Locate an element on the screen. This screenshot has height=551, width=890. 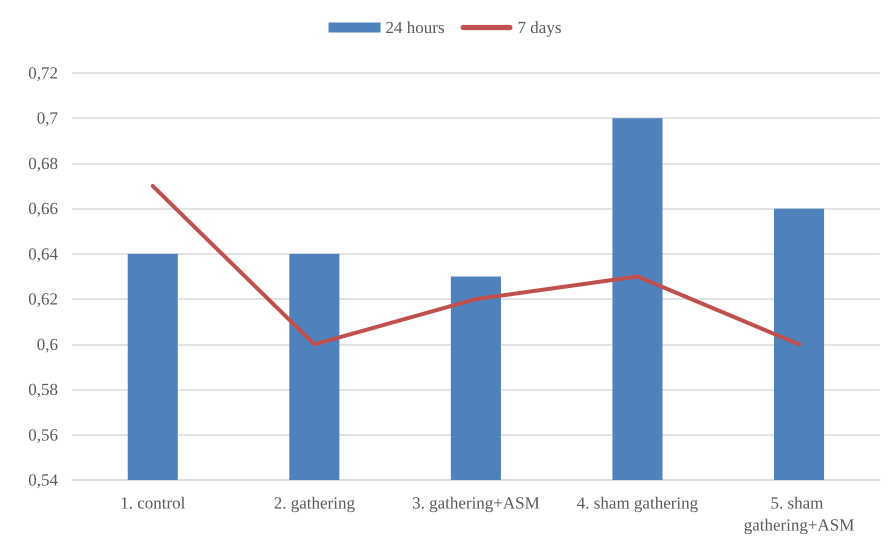
y-tick-label: 0,7 is located at coordinates (47, 118).